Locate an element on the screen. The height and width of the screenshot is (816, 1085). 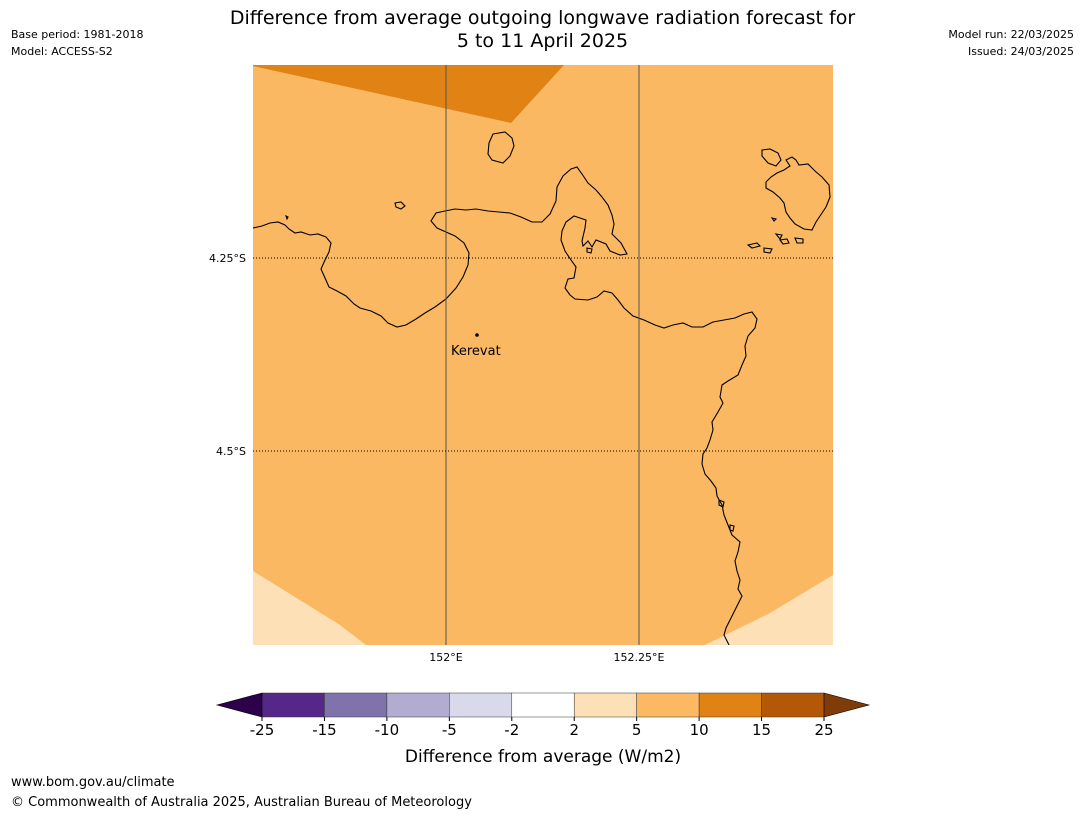
colorbar-tick-label: 2 is located at coordinates (574, 730).